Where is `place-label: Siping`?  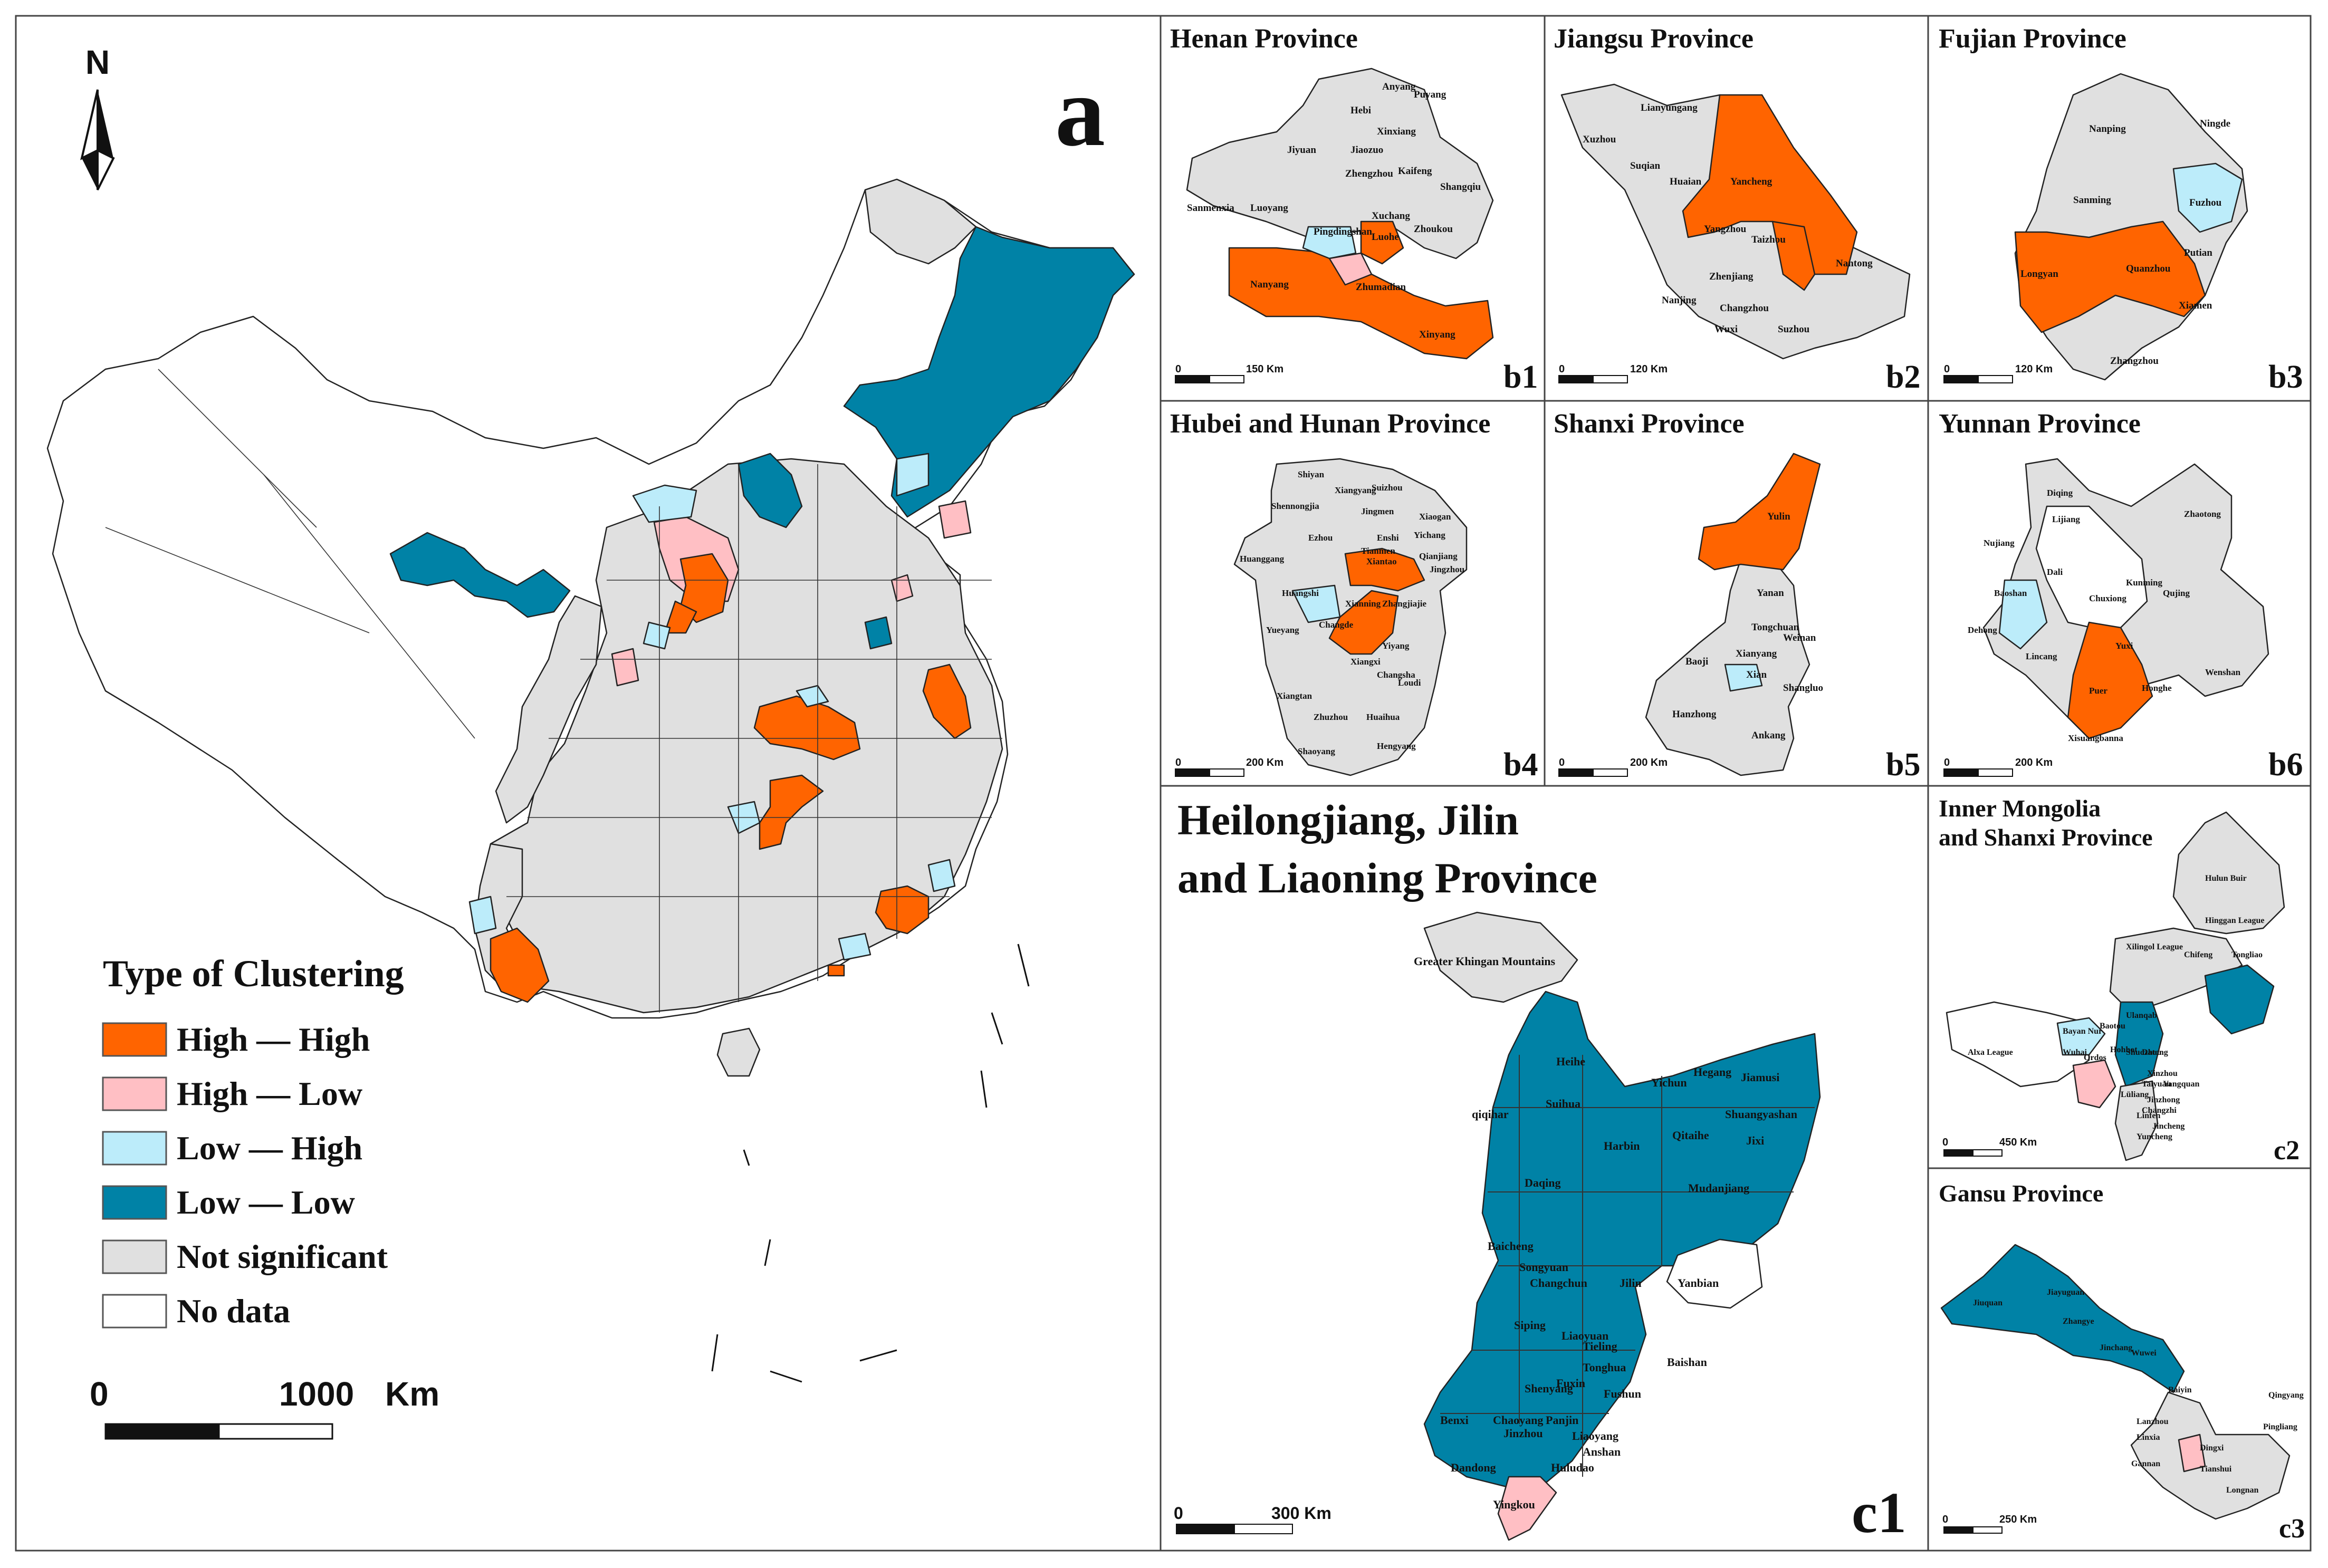
place-label: Siping is located at coordinates (1530, 1326).